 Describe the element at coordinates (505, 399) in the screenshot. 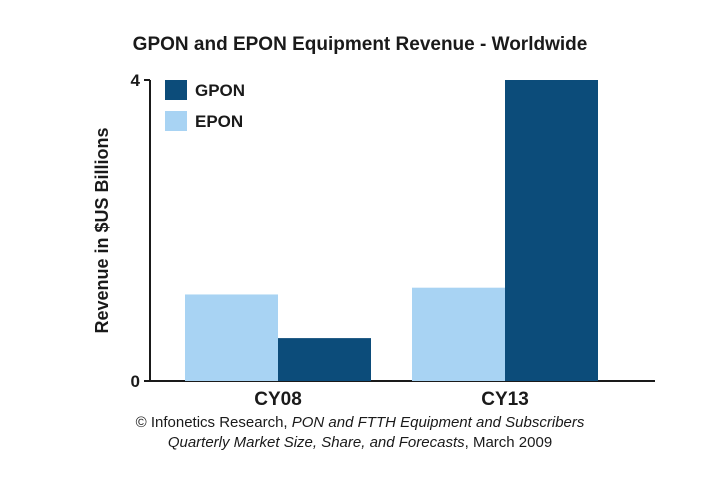

I see `x-tick-label: CY13` at that location.